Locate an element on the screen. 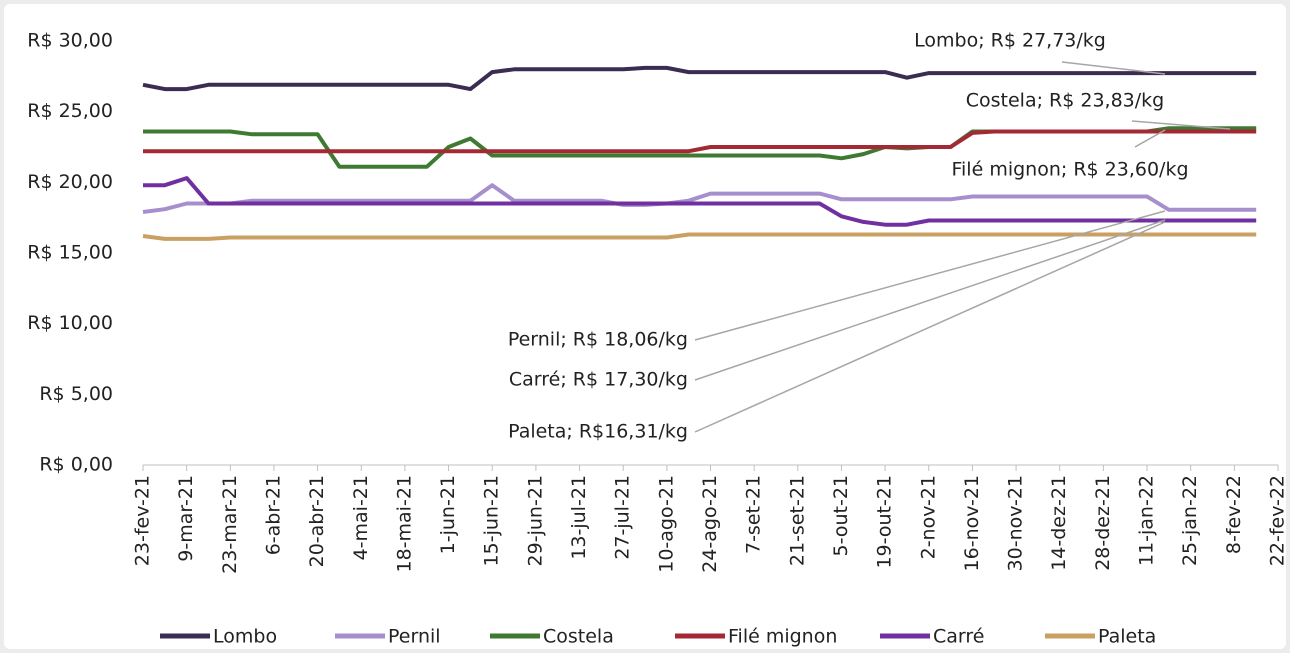 The image size is (1290, 653). x-tick-label: 14-dez-21 is located at coordinates (1059, 523).